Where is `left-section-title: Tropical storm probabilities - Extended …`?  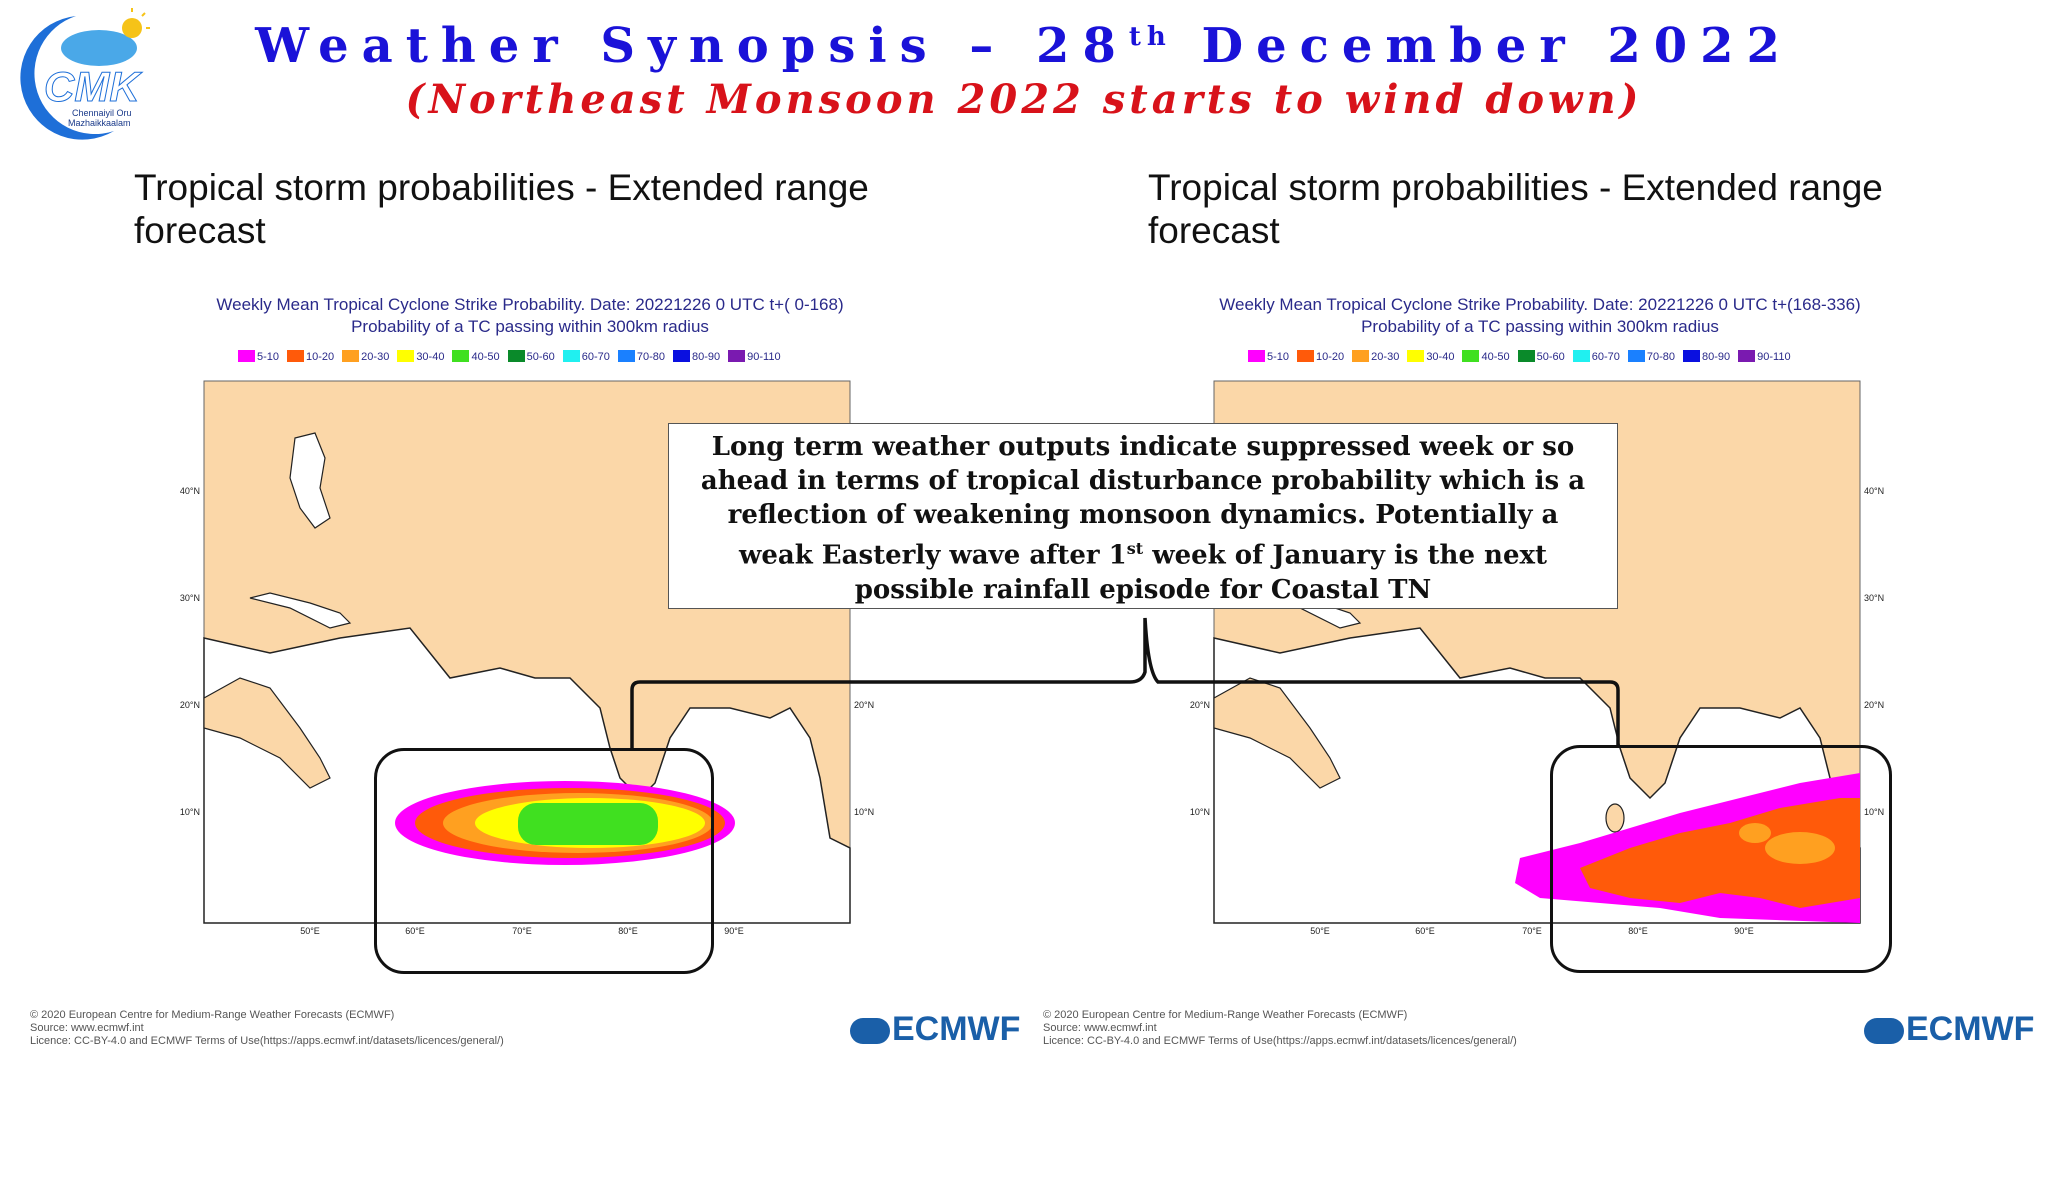
left-section-title: Tropical storm probabilities - Extended … is located at coordinates (501, 209).